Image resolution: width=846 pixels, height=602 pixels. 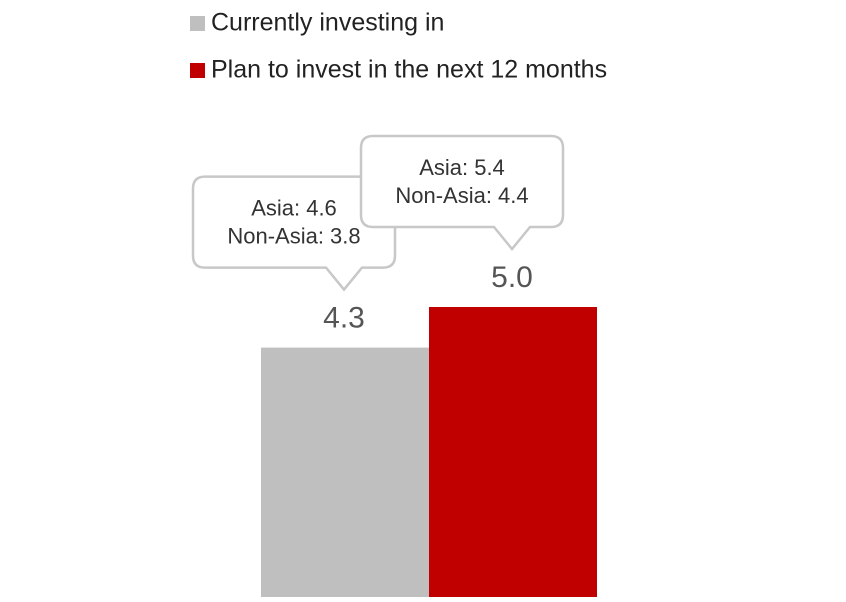 I want to click on callout-text: Non-Asia: 4.4, so click(x=461, y=195).